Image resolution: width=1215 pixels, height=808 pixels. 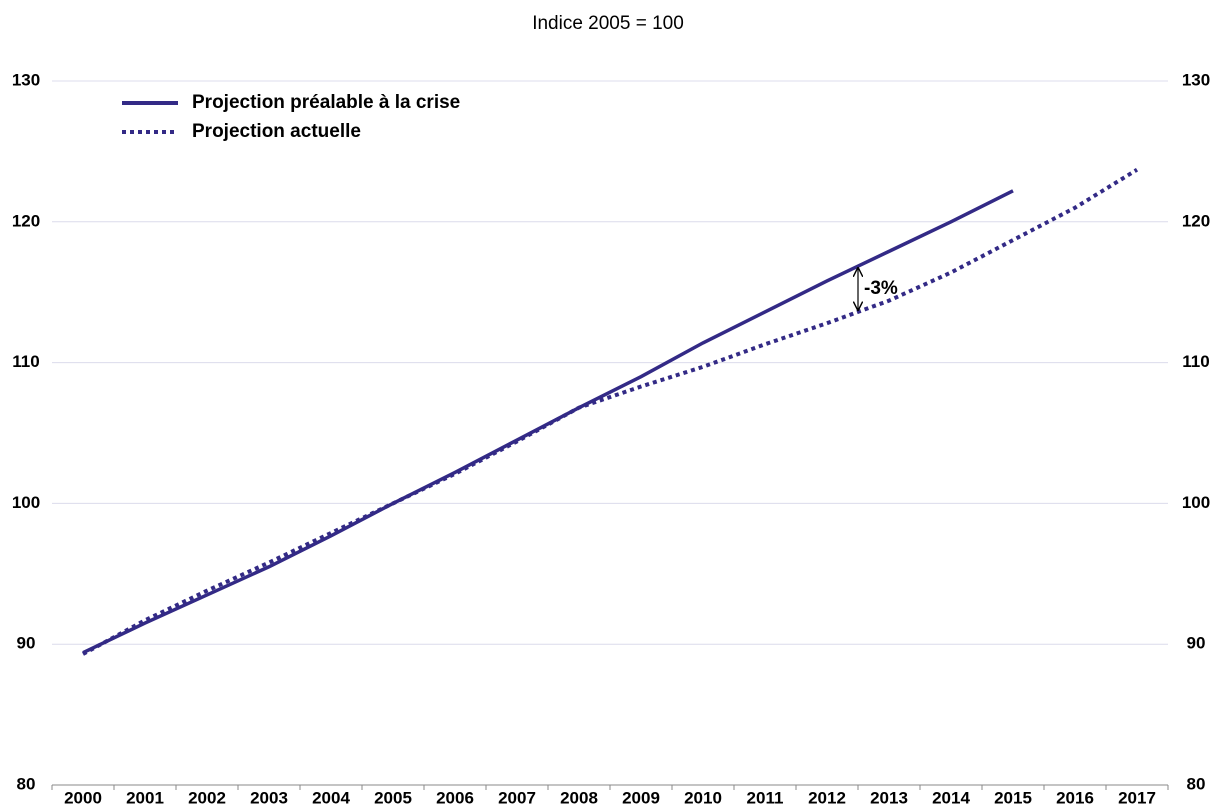 I want to click on x-tick-label: 2011, so click(x=765, y=797).